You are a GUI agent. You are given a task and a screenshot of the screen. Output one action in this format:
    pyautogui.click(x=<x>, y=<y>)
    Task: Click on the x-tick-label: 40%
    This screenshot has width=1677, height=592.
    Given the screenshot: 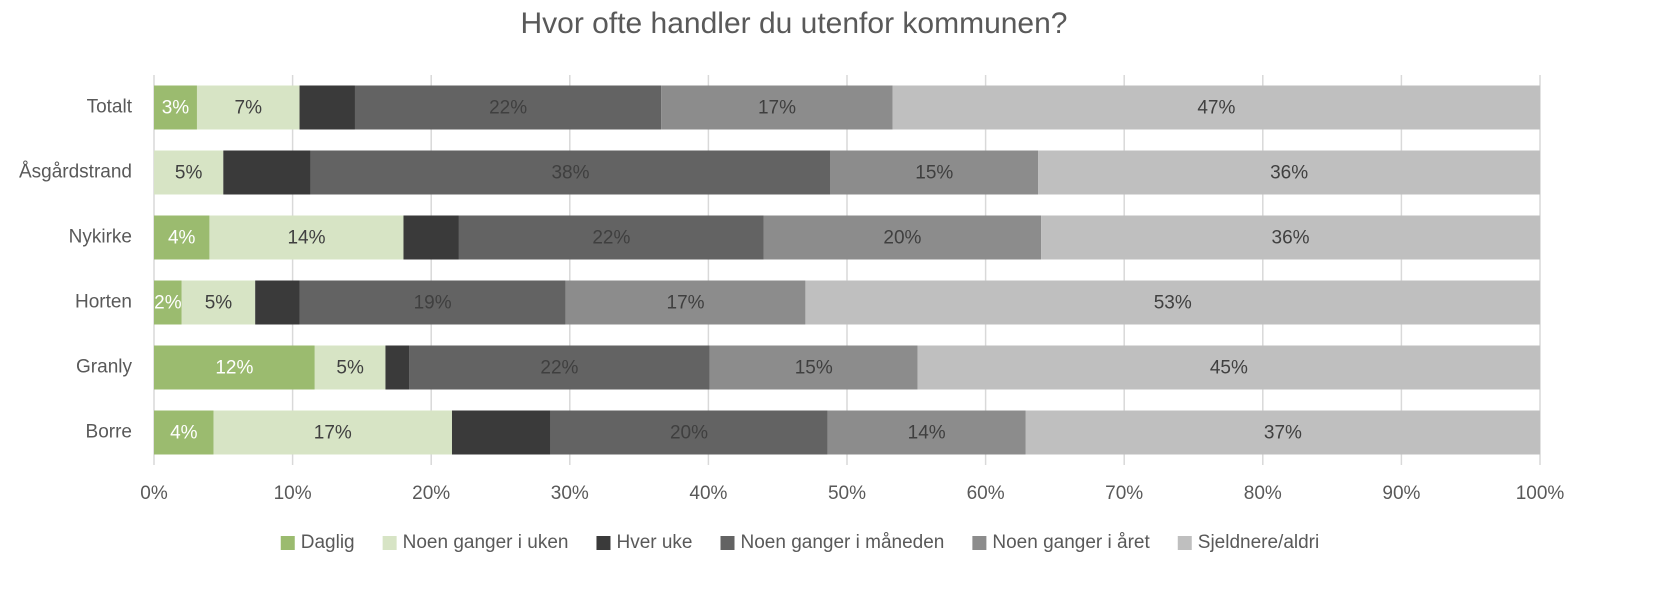 What is the action you would take?
    pyautogui.click(x=708, y=493)
    